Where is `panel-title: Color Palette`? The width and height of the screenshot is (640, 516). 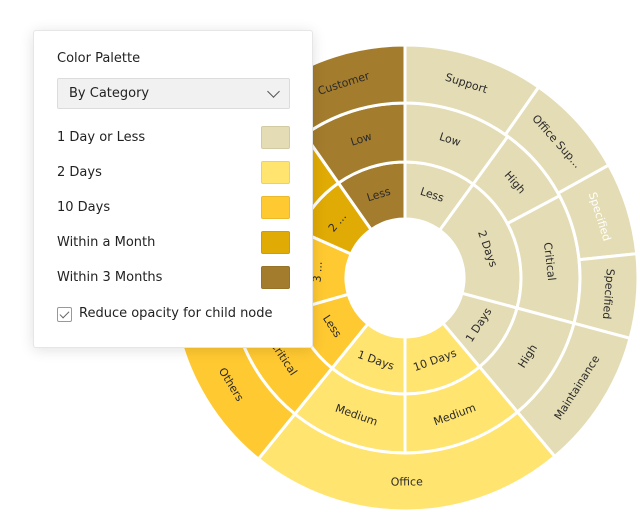 panel-title: Color Palette is located at coordinates (99, 58).